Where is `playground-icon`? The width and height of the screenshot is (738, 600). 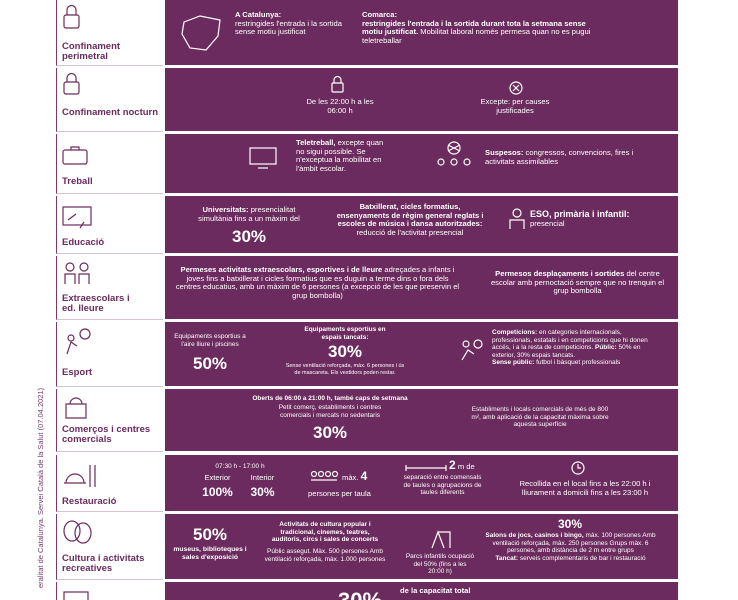 playground-icon is located at coordinates (441, 539).